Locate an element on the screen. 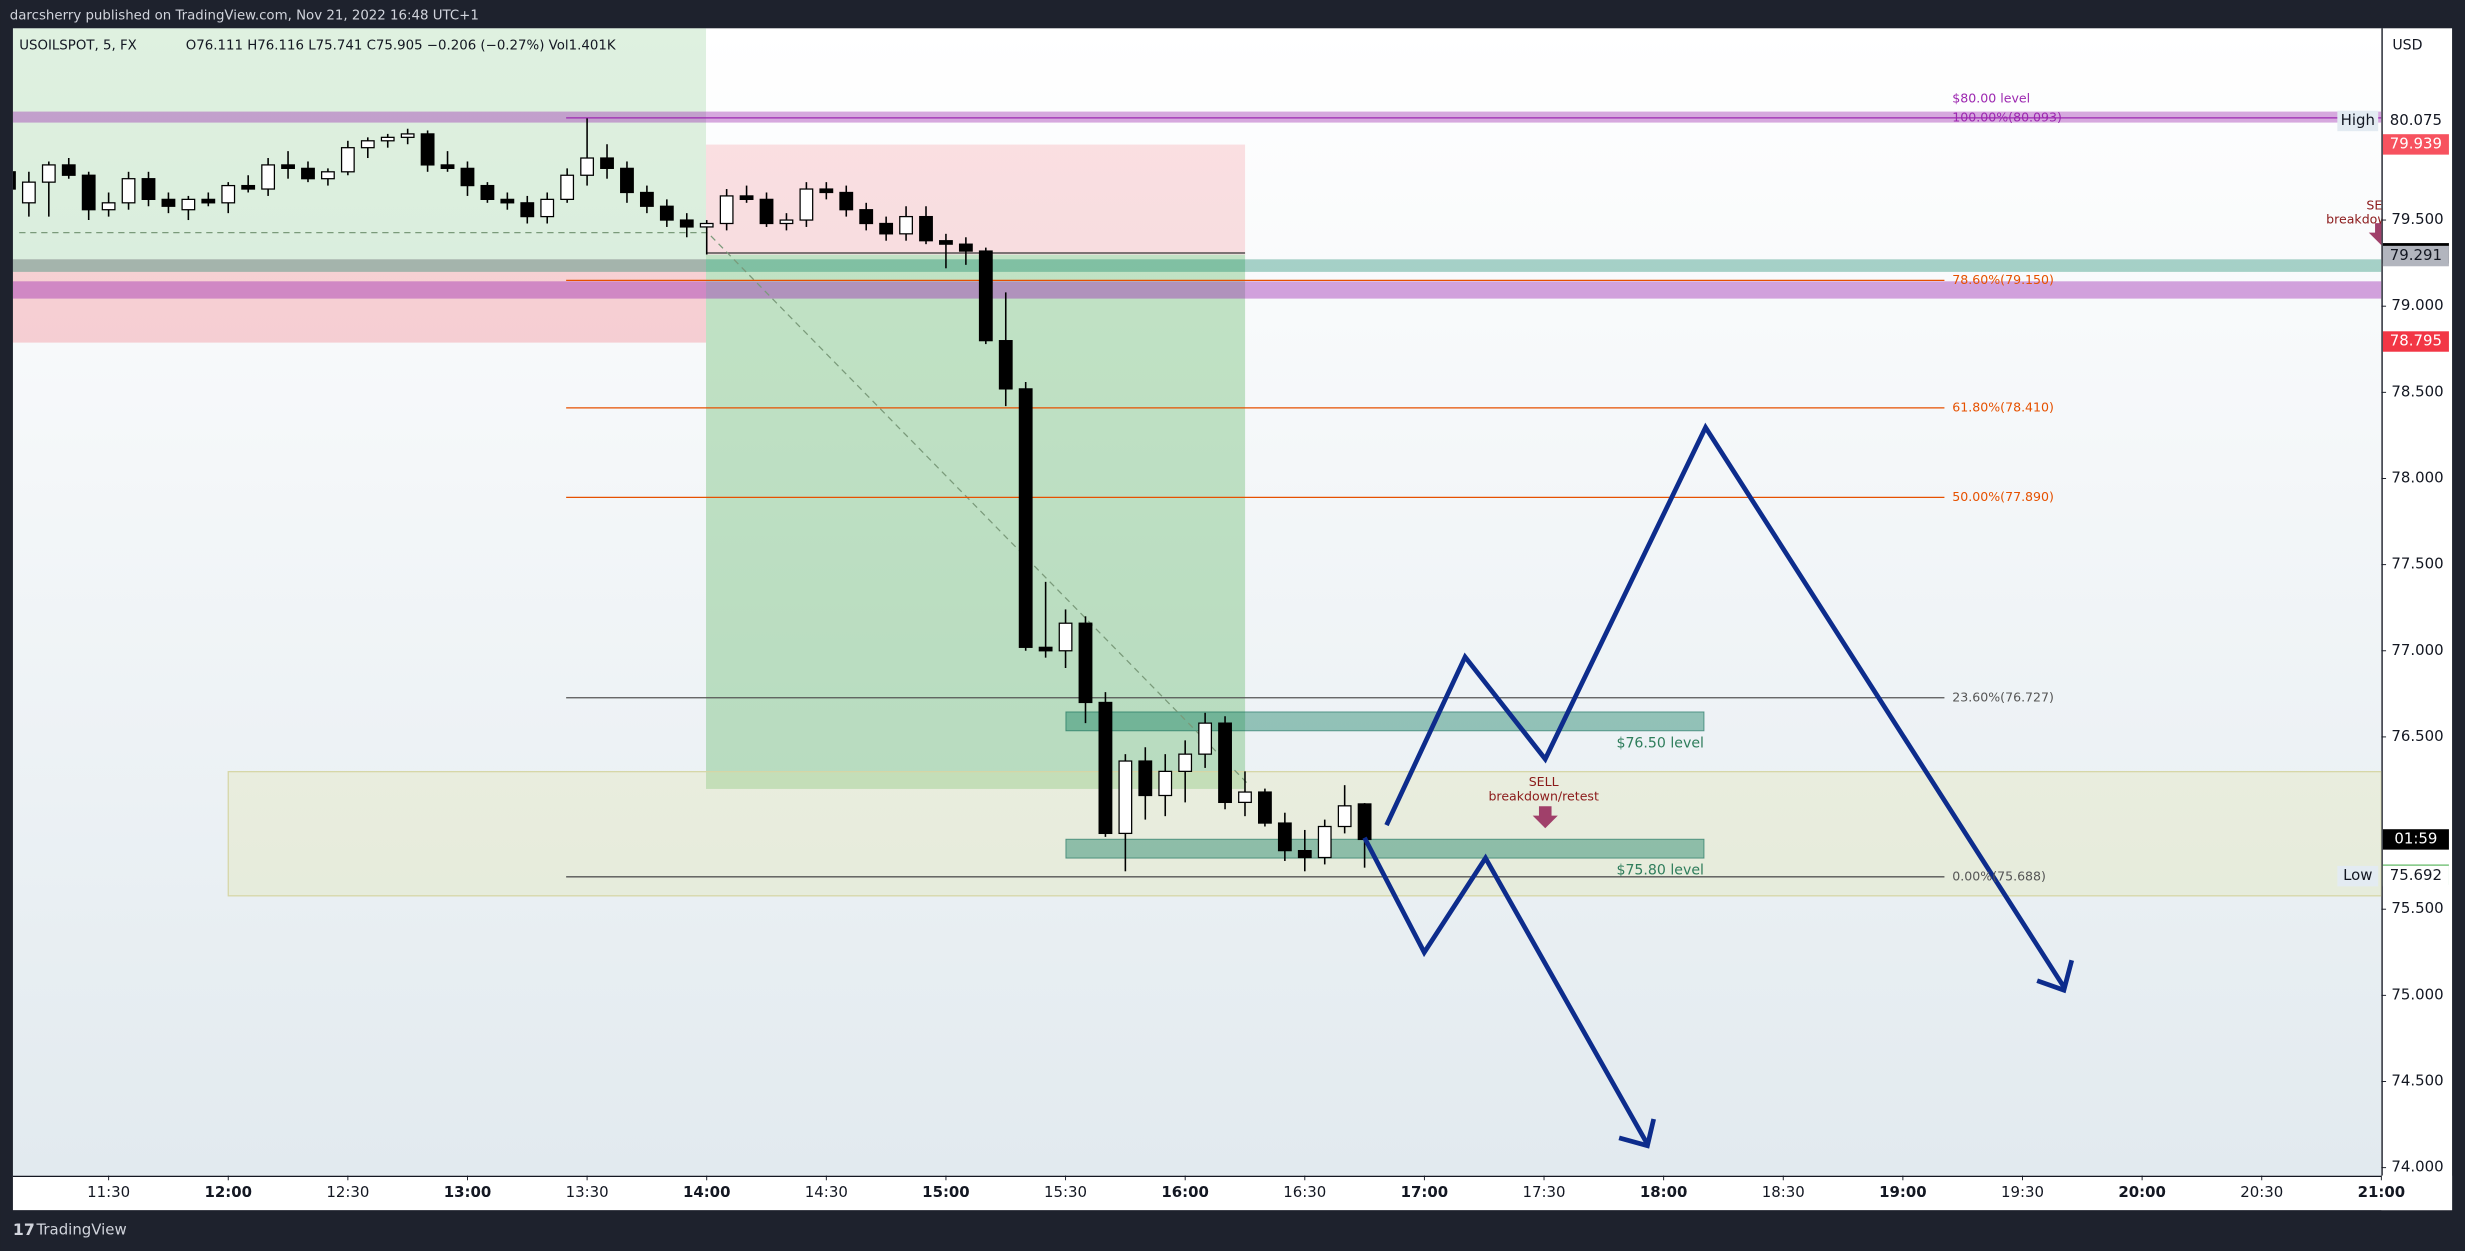 The image size is (2465, 1251). symbol: USOILSPOT, 5, FX is located at coordinates (78, 46).